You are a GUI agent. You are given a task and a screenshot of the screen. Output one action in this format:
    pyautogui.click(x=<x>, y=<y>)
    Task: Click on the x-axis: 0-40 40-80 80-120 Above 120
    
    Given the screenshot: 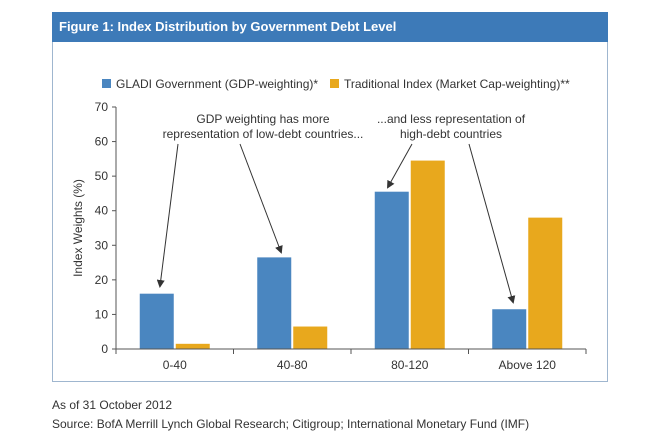 What is the action you would take?
    pyautogui.click(x=351, y=360)
    